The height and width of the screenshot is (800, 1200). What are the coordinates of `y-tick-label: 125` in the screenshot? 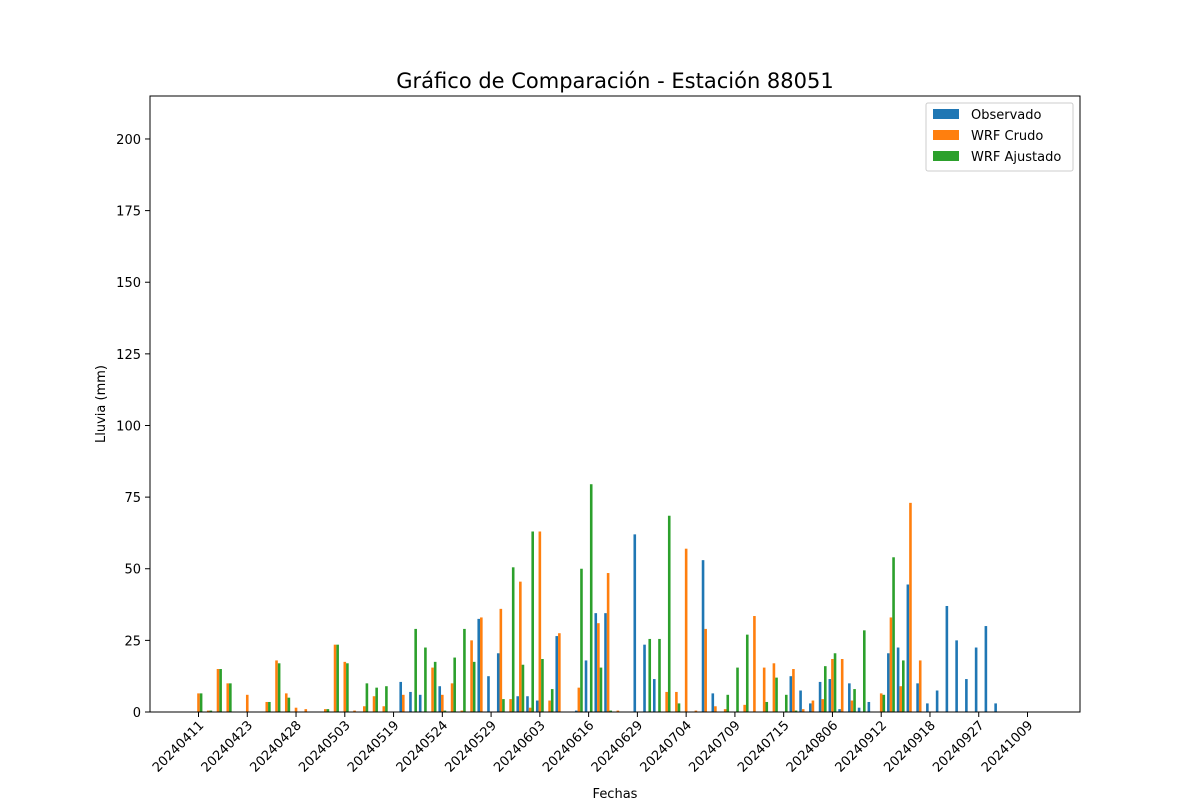 It's located at (128, 355).